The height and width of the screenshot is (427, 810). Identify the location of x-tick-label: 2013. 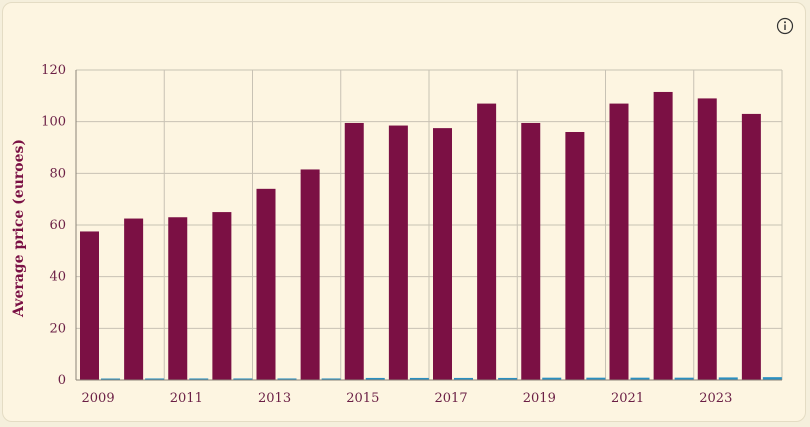
(274, 398).